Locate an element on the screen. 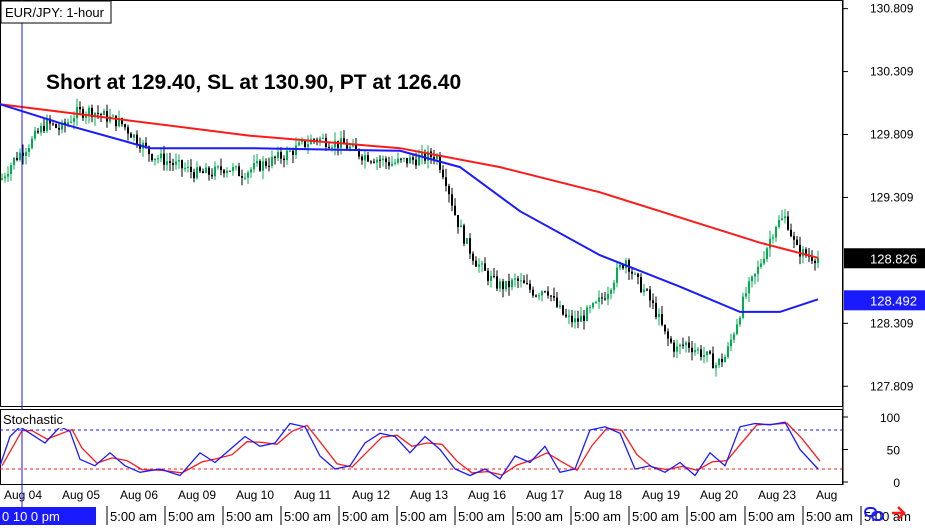 The height and width of the screenshot is (530, 925). cursor-time-label: 0 10 0 pm is located at coordinates (31, 516).